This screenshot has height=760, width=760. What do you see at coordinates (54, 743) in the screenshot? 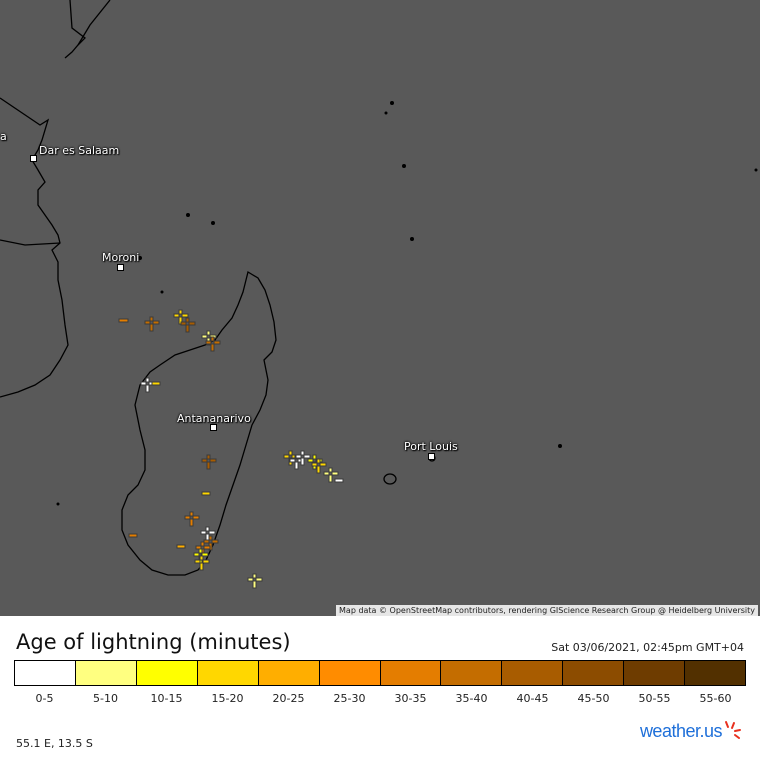
I see `cursor-coordinates: 55.1 E, 13.5 S` at bounding box center [54, 743].